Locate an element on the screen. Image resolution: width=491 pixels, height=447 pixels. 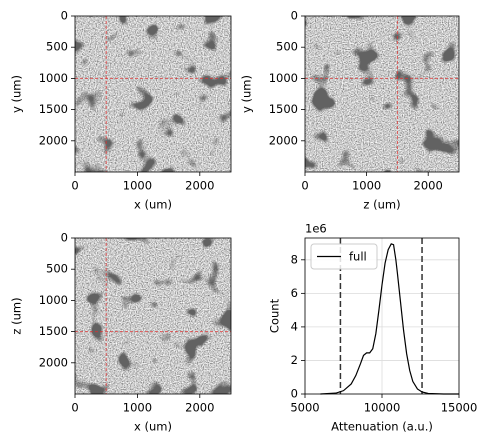
x-axis-label: z (um) is located at coordinates (381, 205).